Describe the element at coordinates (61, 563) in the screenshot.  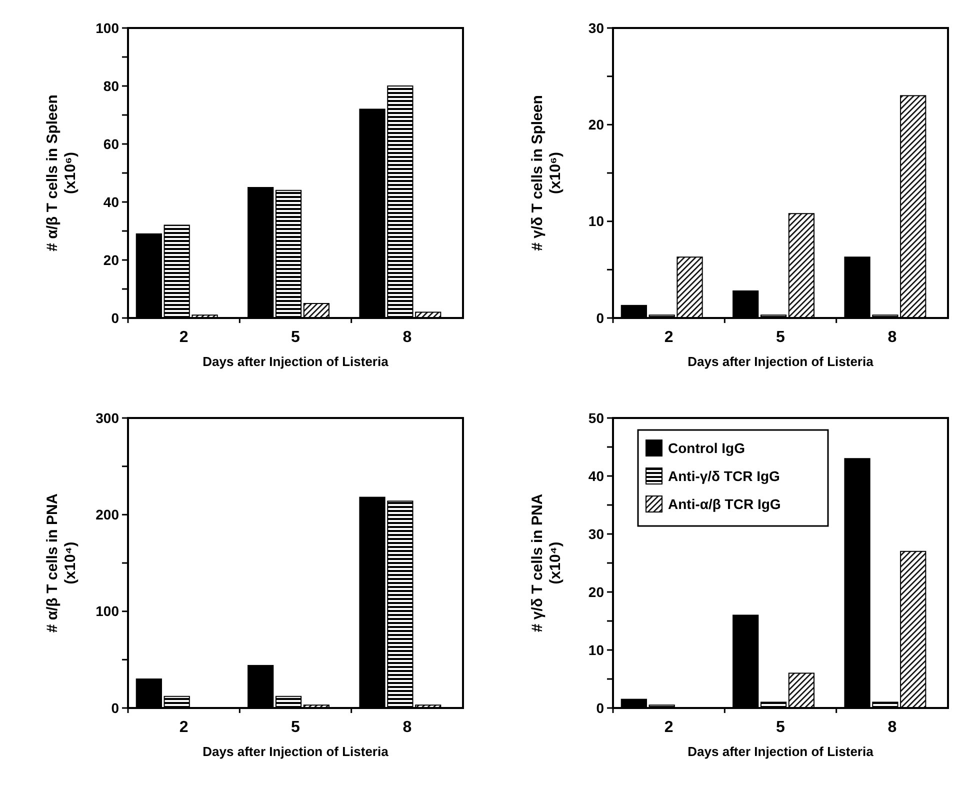
I see `y-axis-title: # α/β T cells in PNA (x10⁴)` at that location.